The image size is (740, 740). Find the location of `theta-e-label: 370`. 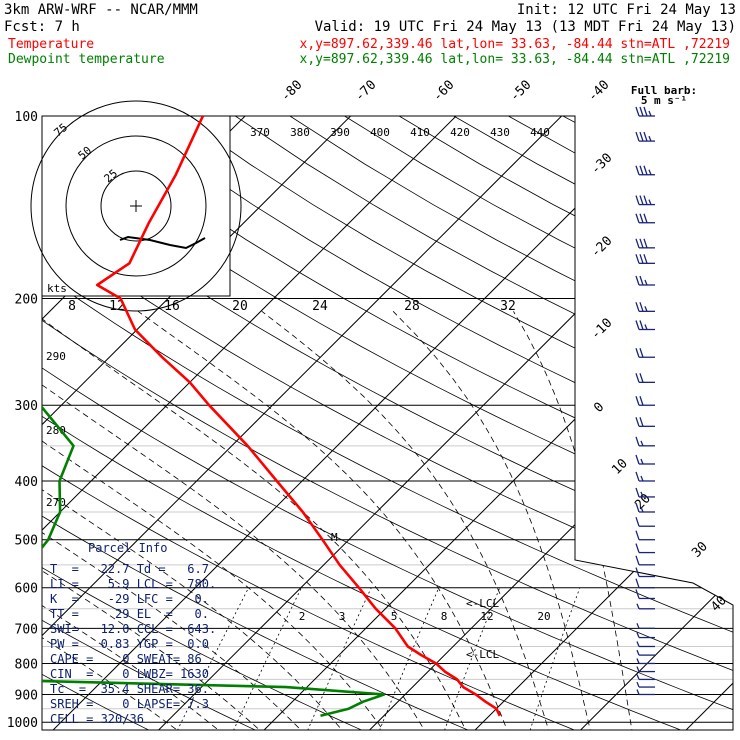

theta-e-label: 370 is located at coordinates (260, 132).